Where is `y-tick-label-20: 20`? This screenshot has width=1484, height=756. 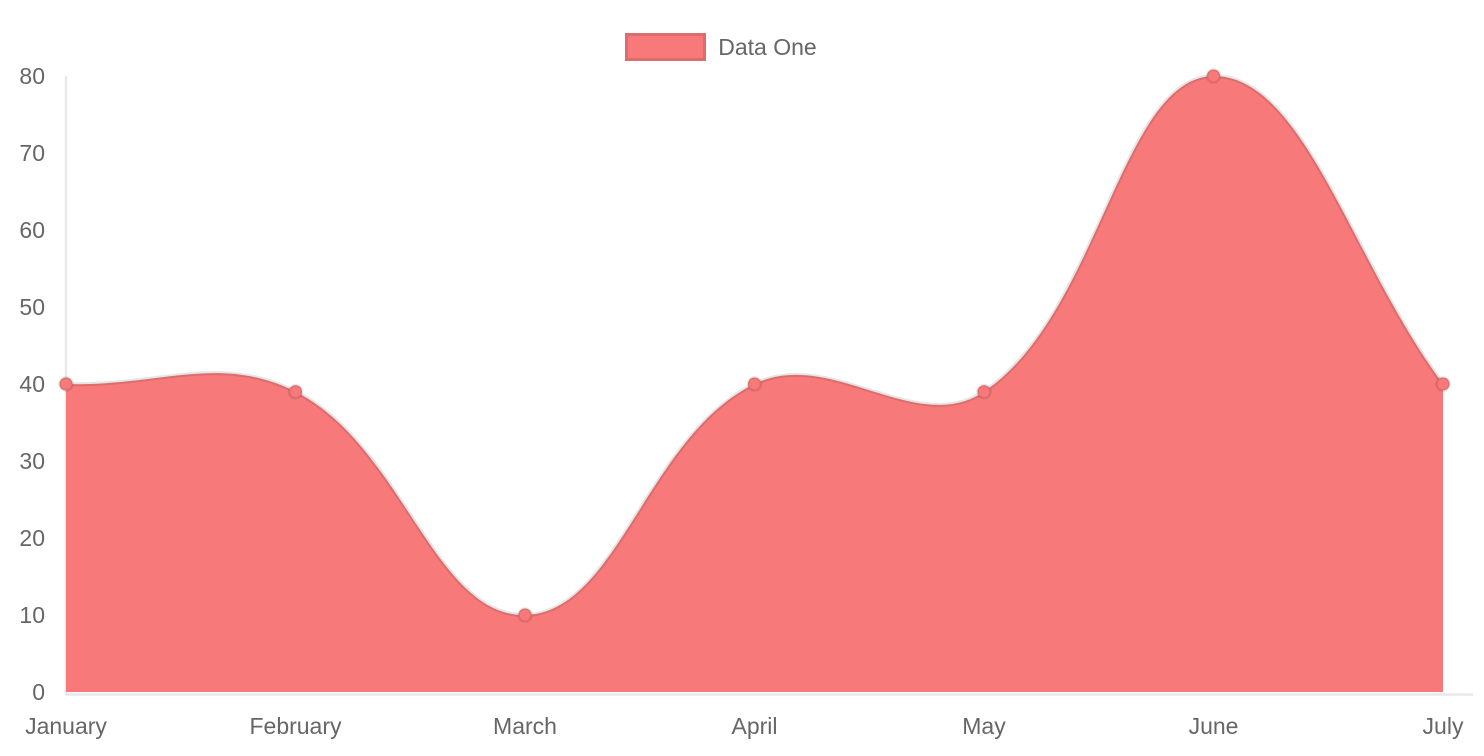
y-tick-label-20: 20 is located at coordinates (32, 538).